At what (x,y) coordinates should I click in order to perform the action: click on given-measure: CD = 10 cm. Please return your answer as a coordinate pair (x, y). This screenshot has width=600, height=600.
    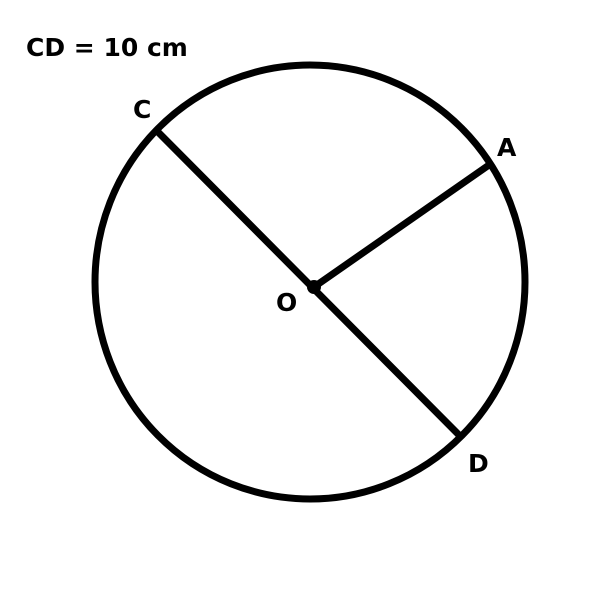
    Looking at the image, I should click on (107, 47).